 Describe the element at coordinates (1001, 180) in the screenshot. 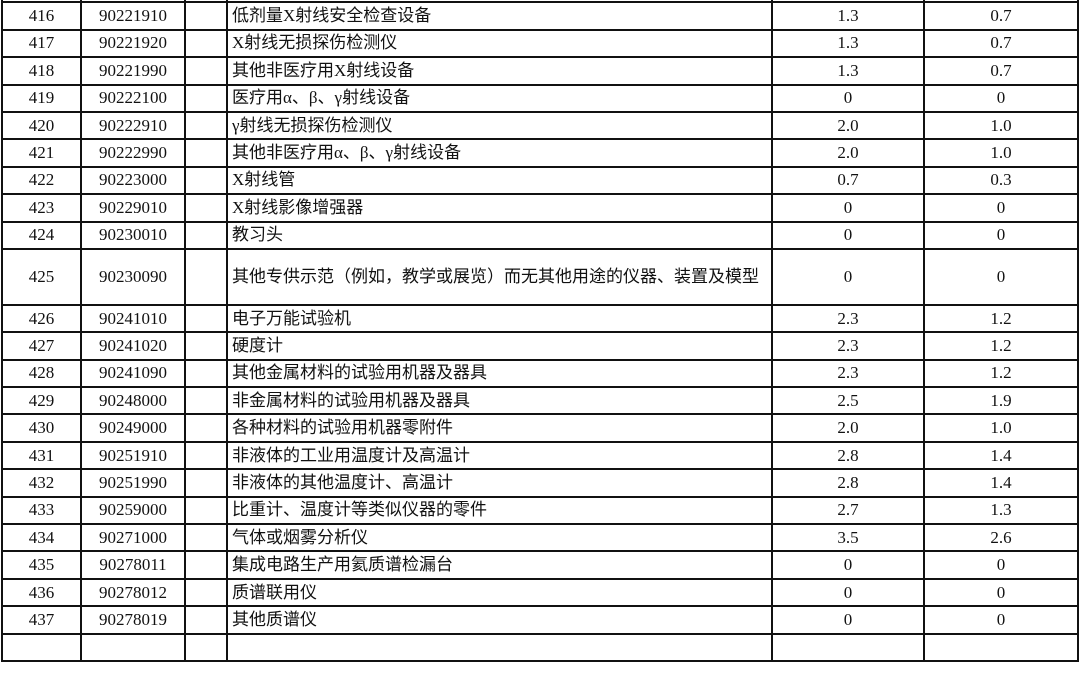

I see `value-2: 0.3` at that location.